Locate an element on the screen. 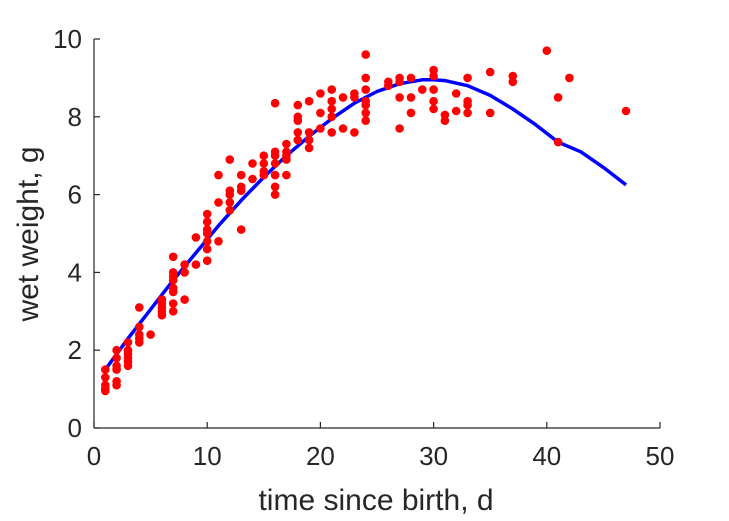  y-tick-label: 4 is located at coordinates (75, 272).